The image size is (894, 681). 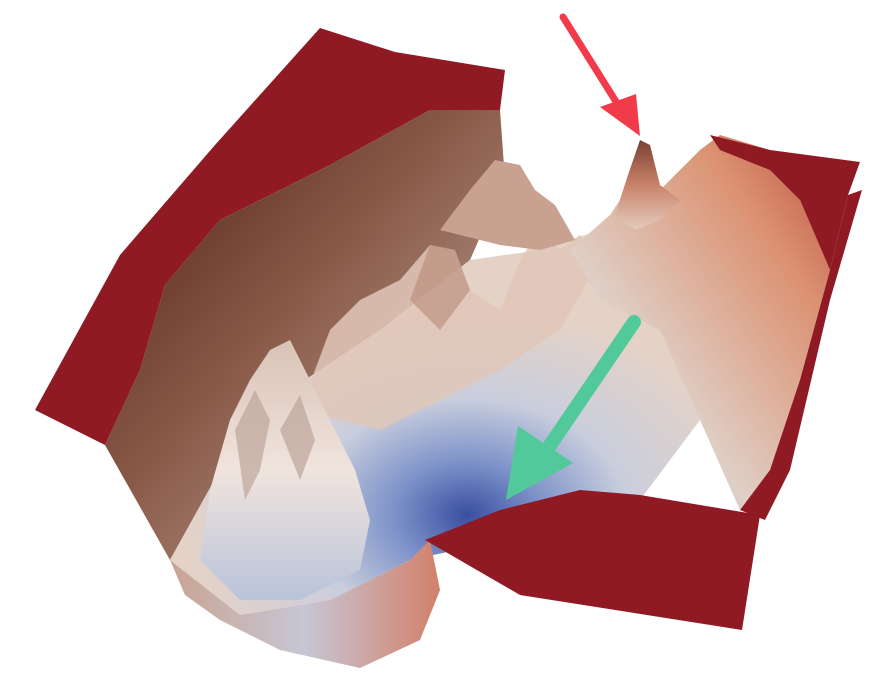 What do you see at coordinates (275, 445) in the screenshot?
I see `left-peak-cluster-shadows` at bounding box center [275, 445].